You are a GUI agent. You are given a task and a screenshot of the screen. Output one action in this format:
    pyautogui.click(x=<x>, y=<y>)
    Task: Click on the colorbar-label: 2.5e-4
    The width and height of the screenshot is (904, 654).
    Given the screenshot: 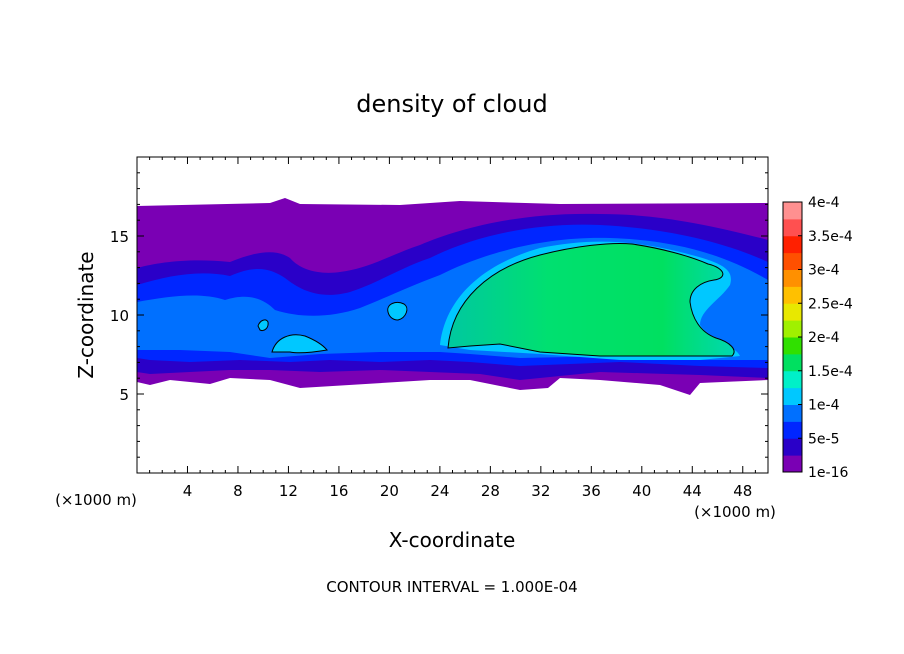 What is the action you would take?
    pyautogui.click(x=830, y=304)
    